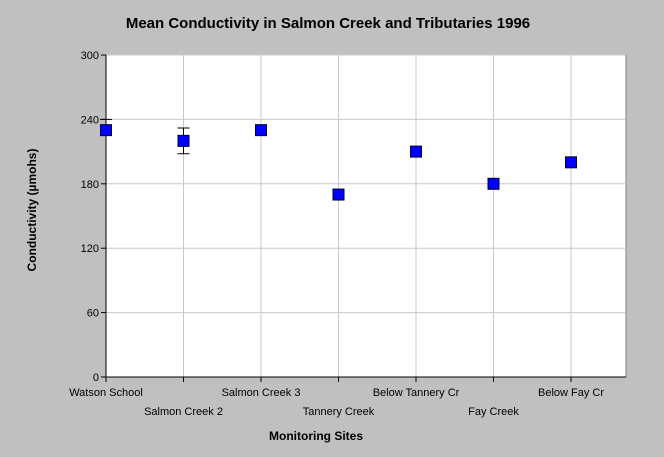 This screenshot has height=457, width=664. What do you see at coordinates (316, 436) in the screenshot?
I see `x-axis-label: Monitoring Sites` at bounding box center [316, 436].